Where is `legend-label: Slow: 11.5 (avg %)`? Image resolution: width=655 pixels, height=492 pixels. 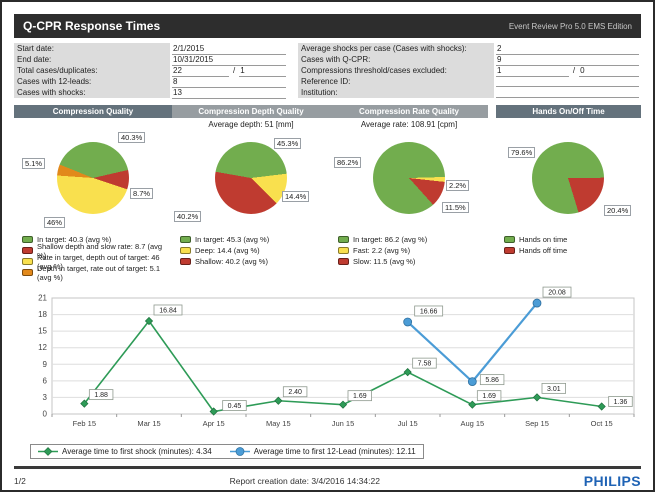 legend-label: Slow: 11.5 (avg %) is located at coordinates (384, 261).